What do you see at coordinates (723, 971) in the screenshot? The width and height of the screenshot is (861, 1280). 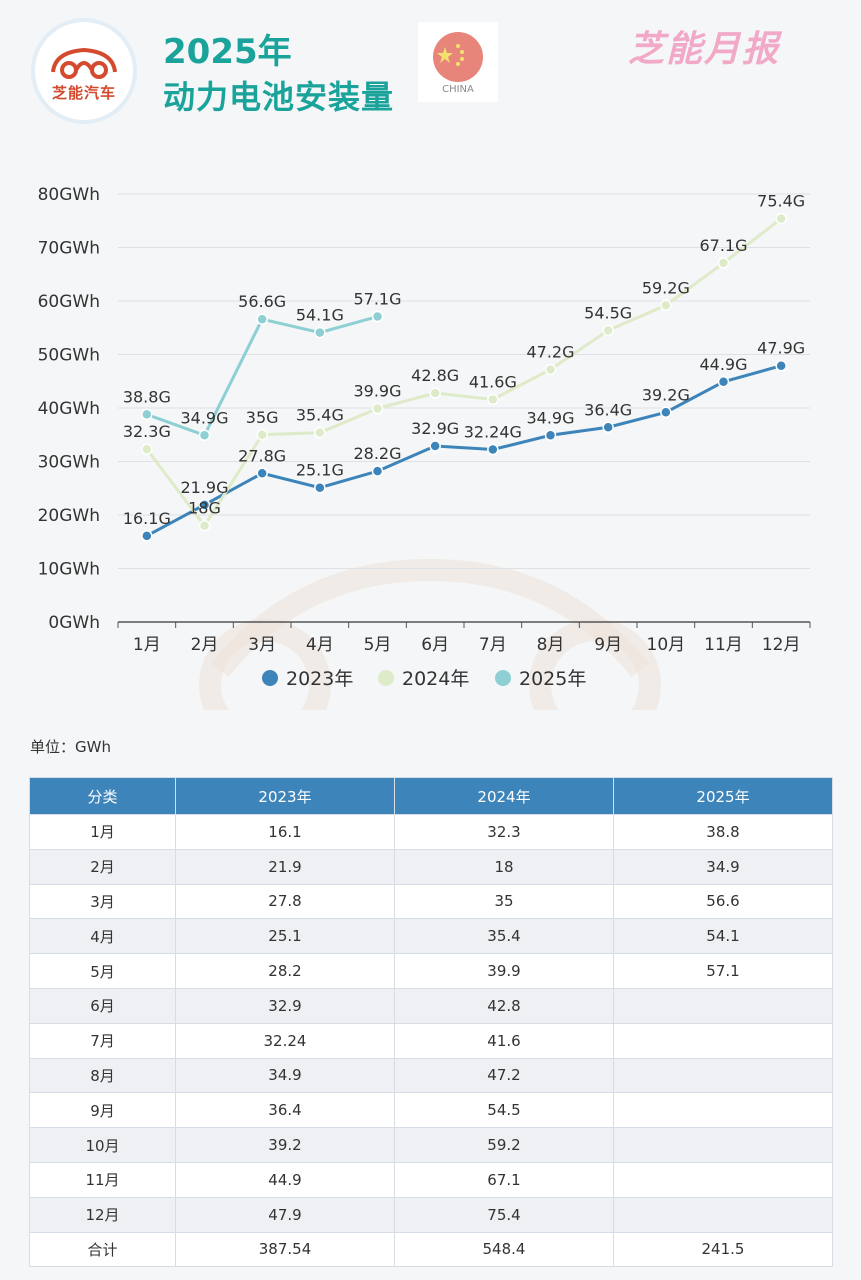 I see `table-cell: 57.1` at bounding box center [723, 971].